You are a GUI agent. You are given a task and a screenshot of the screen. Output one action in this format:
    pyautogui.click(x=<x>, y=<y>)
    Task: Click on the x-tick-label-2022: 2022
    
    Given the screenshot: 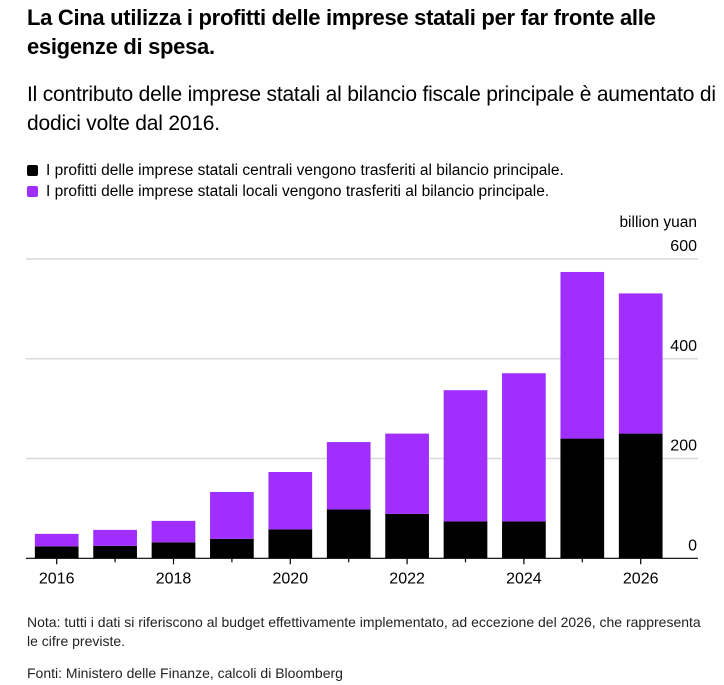 What is the action you would take?
    pyautogui.click(x=407, y=578)
    